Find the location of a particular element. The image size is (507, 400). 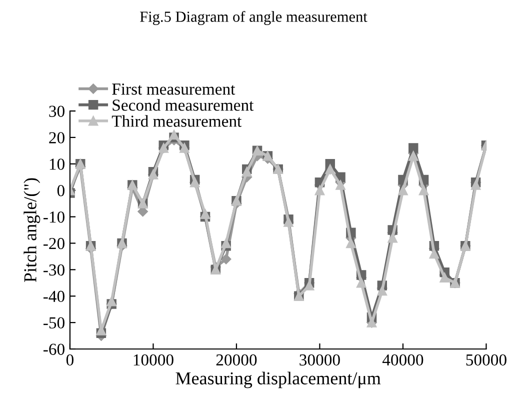

x-axis-title: Measuring displacement/μm is located at coordinates (278, 380).